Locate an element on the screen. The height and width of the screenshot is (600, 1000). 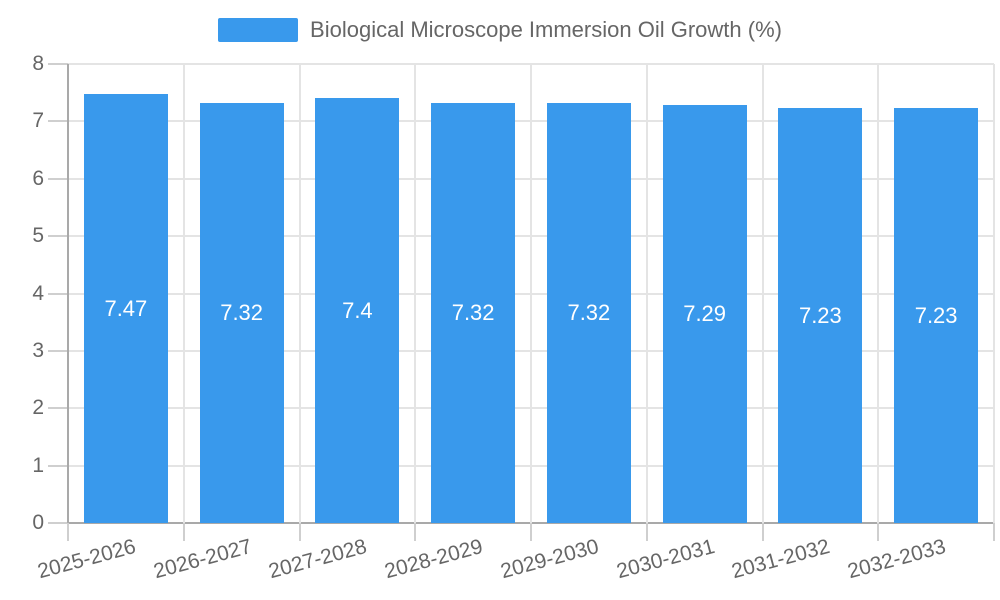
y-axis-tick-label: 7 is located at coordinates (38, 121).